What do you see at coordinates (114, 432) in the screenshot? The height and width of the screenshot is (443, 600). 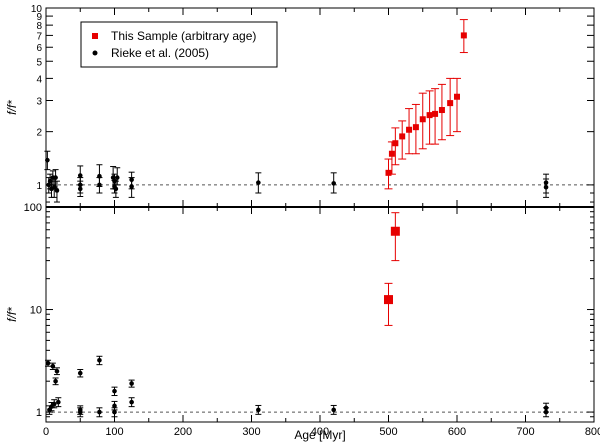 I see `x-tick-label: 100` at bounding box center [114, 432].